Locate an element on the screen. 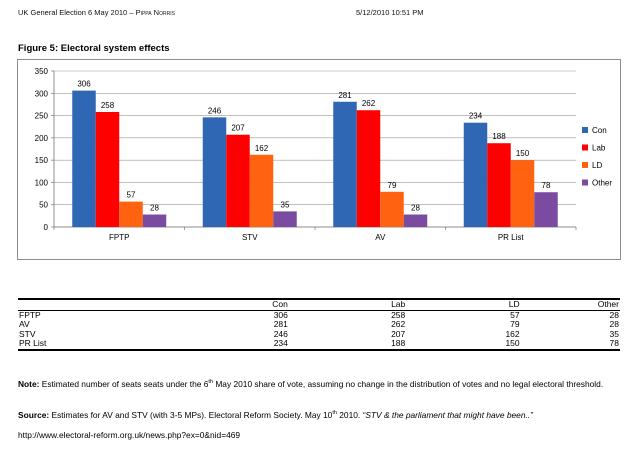 The height and width of the screenshot is (457, 640). table-header-row: Con Lab LD Other is located at coordinates (319, 305).